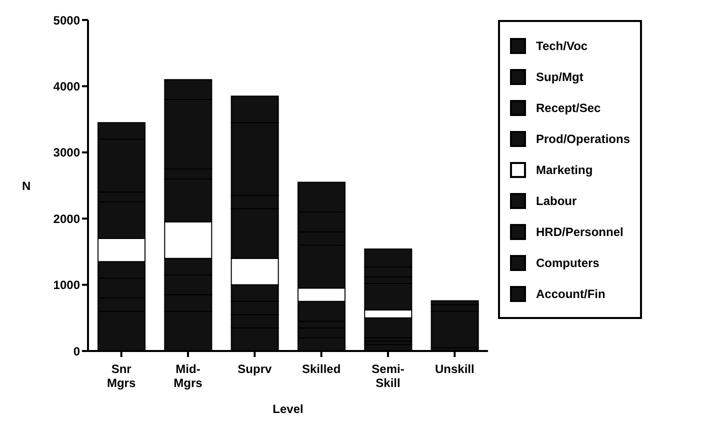 The image size is (723, 433). I want to click on y-tick-label: 1000, so click(66, 285).